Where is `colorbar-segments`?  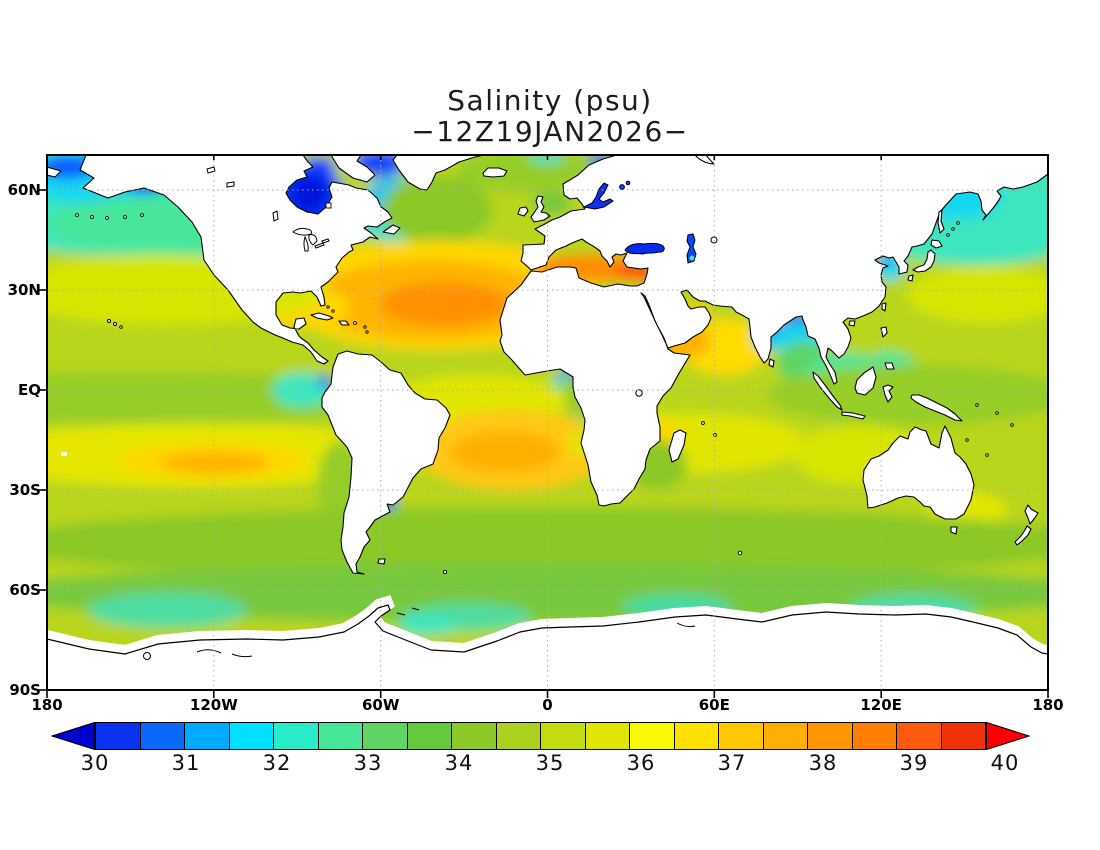
colorbar-segments is located at coordinates (540, 736).